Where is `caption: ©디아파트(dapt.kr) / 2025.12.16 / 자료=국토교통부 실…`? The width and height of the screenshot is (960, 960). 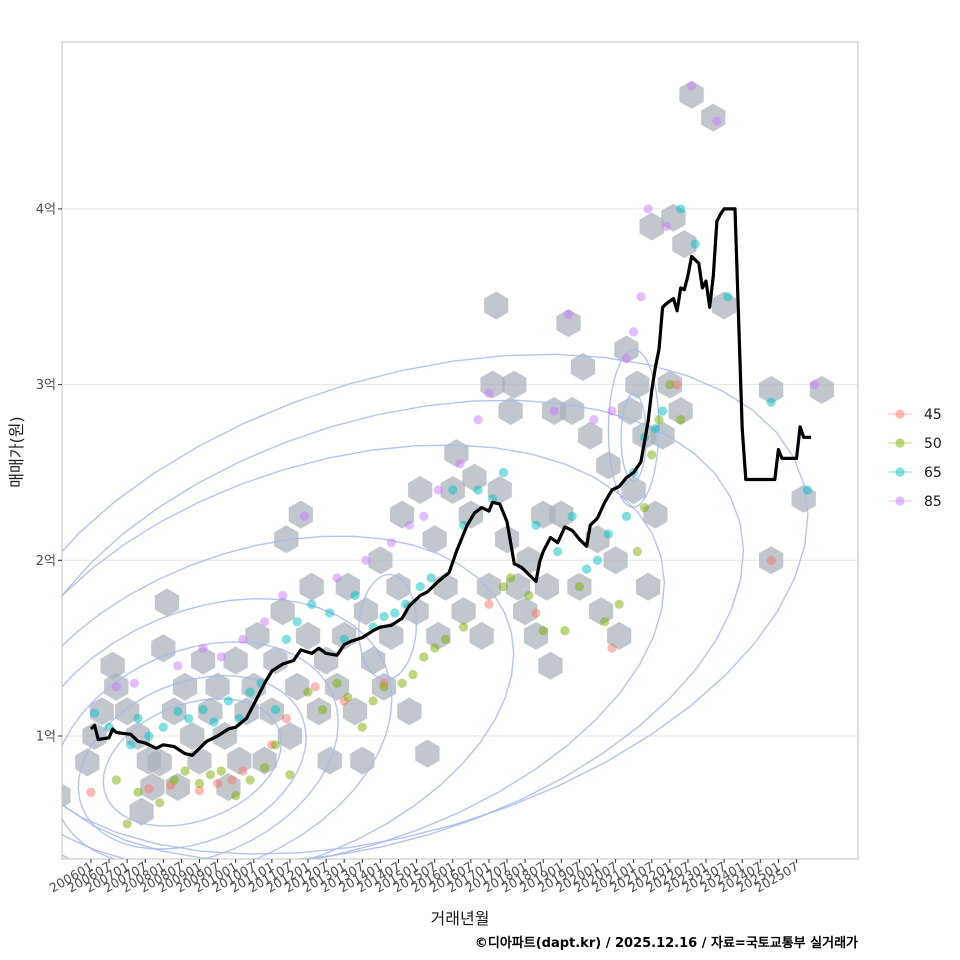
caption: ©디아파트(dapt.kr) / 2025.12.16 / 자료=국토교통부 실… is located at coordinates (666, 943).